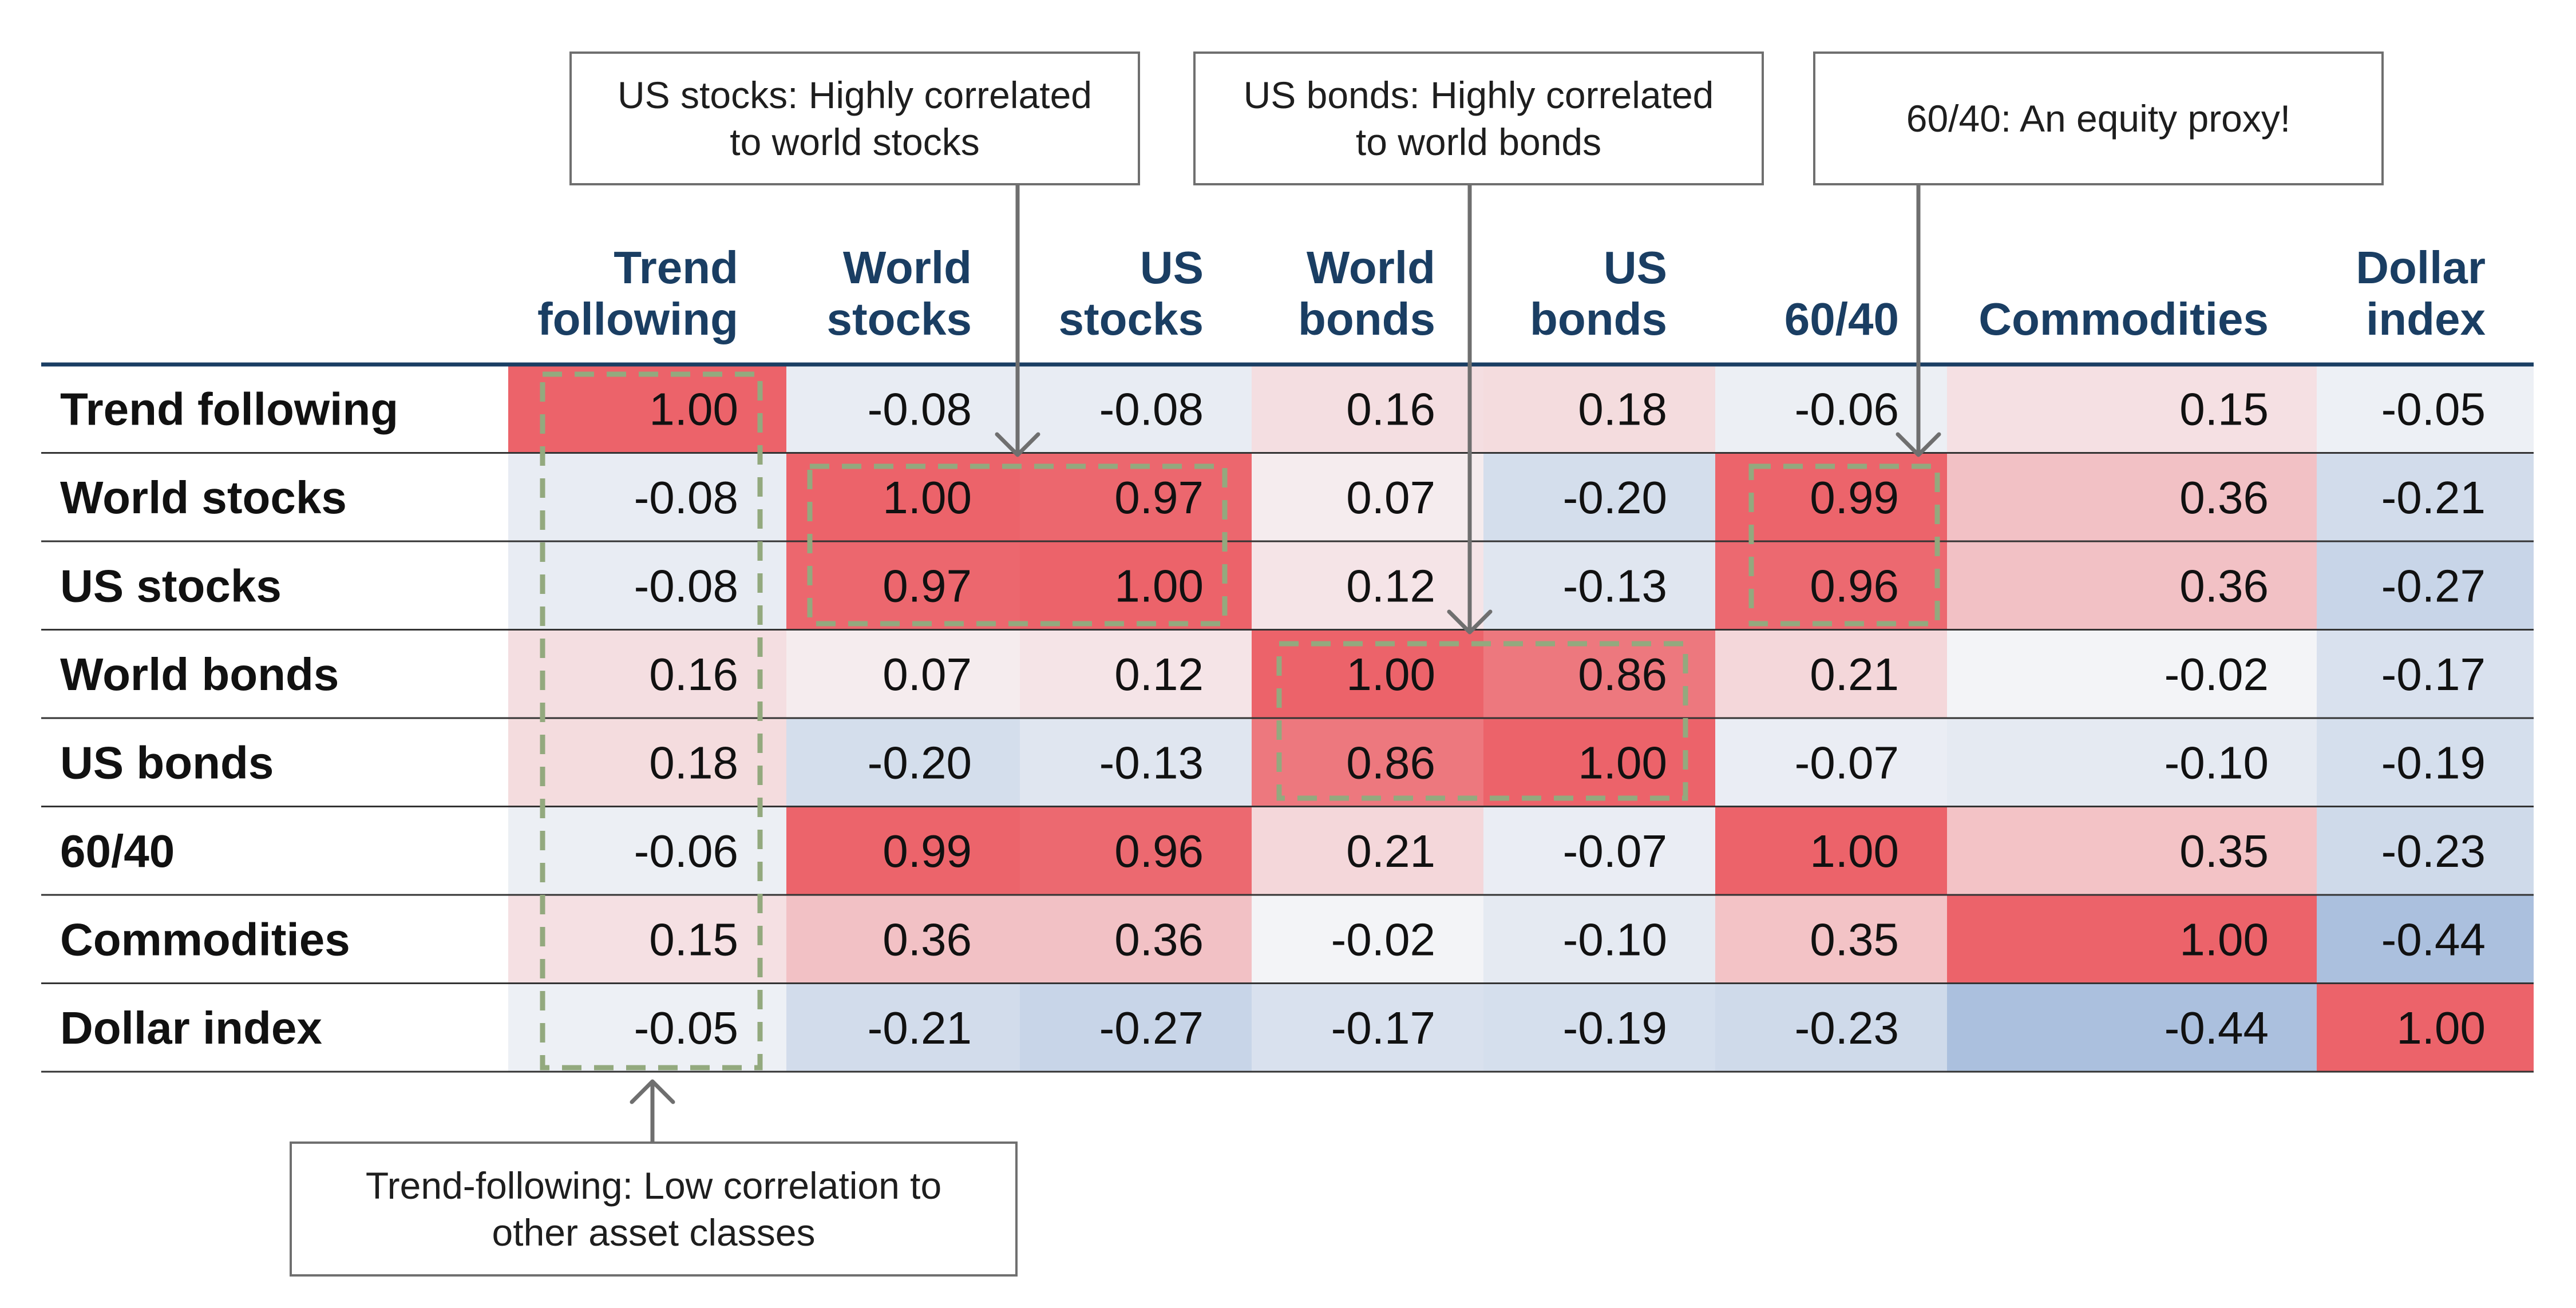  Describe the element at coordinates (1367, 585) in the screenshot. I see `cell-us-stocks-world-bonds` at that location.